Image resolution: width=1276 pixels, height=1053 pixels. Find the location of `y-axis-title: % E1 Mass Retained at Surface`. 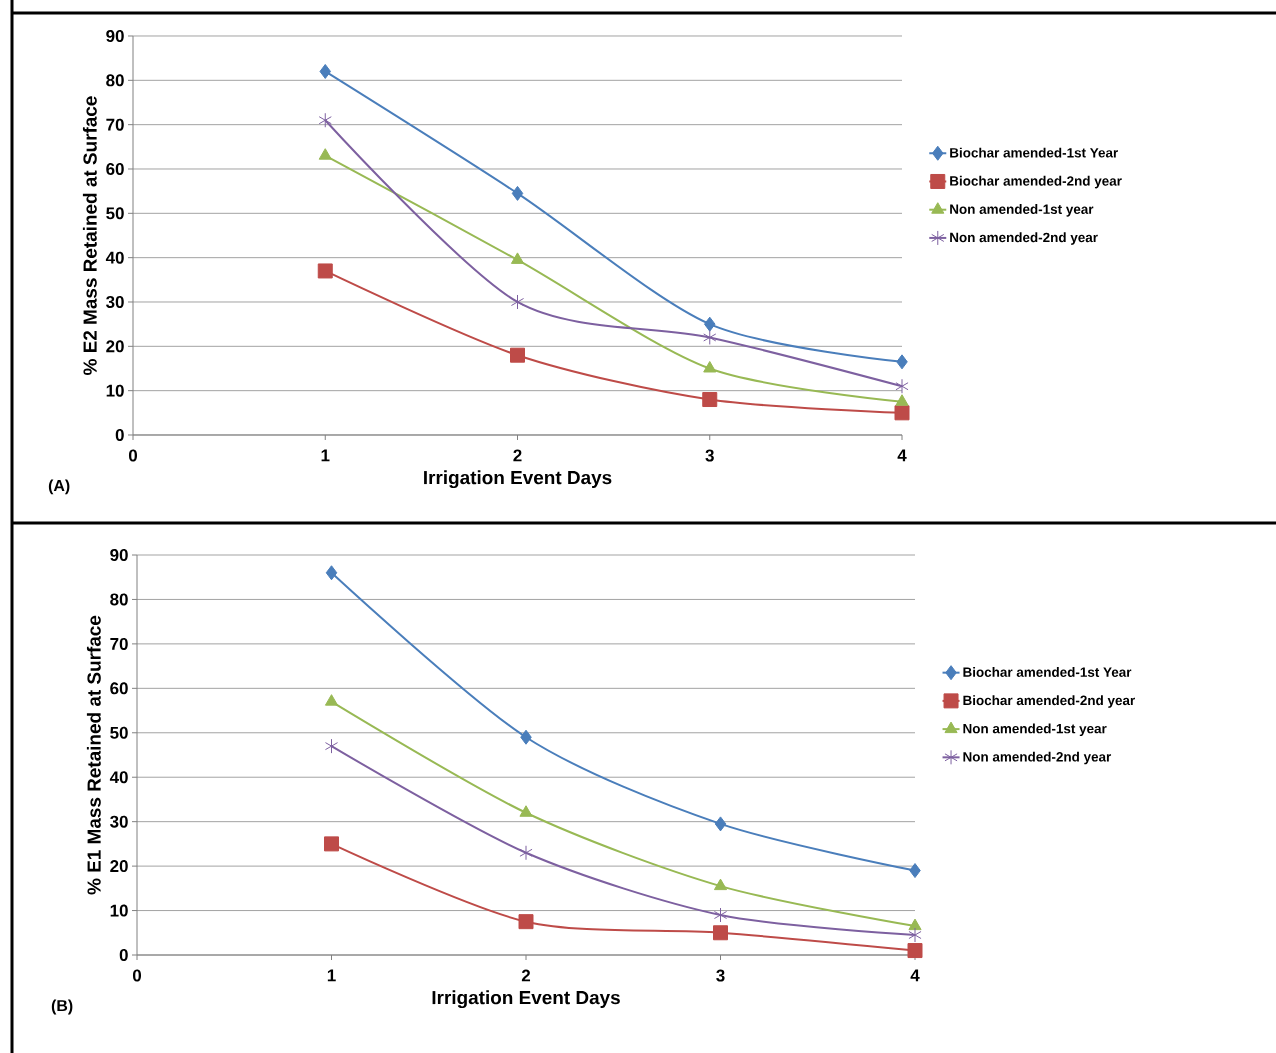

y-axis-title: % E1 Mass Retained at Surface is located at coordinates (93, 755).